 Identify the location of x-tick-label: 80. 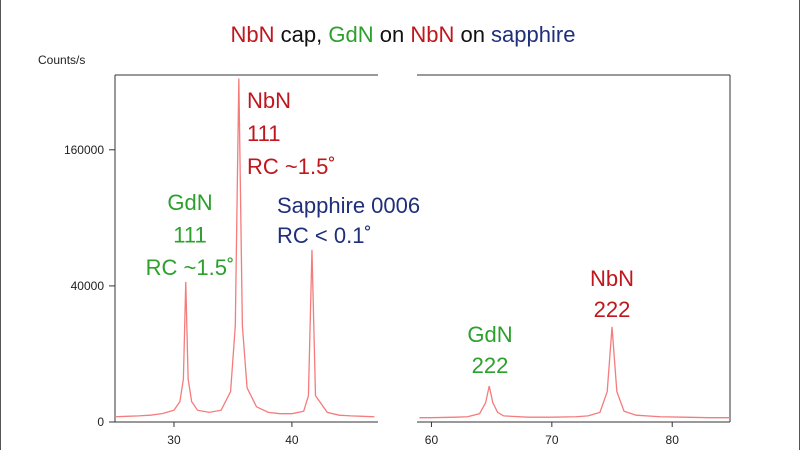
(673, 440).